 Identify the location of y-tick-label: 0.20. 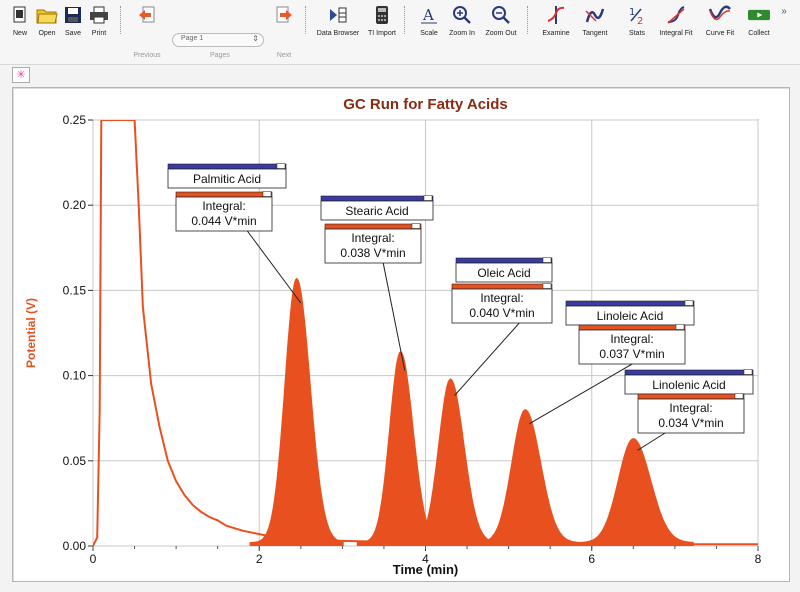
(75, 205).